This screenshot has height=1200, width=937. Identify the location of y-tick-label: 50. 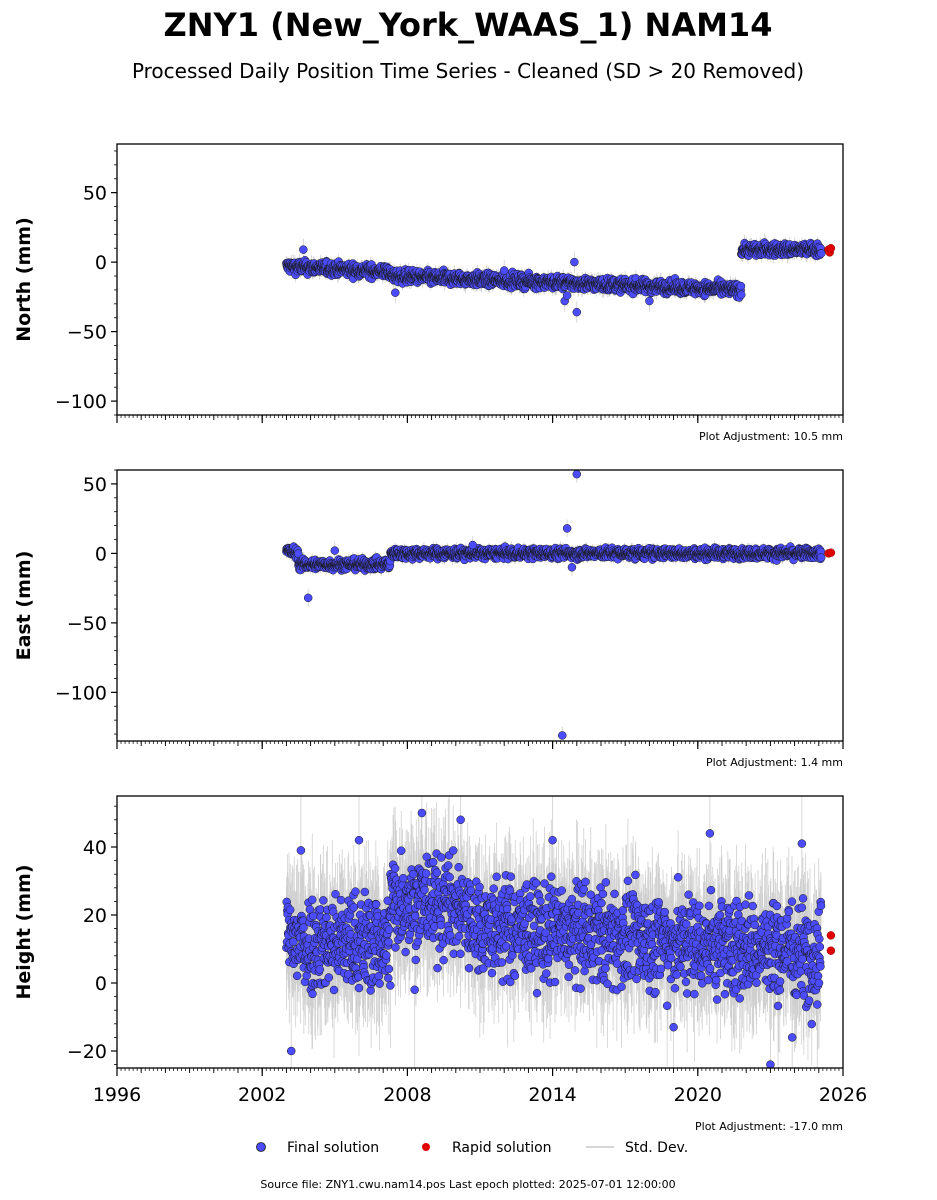
(95, 194).